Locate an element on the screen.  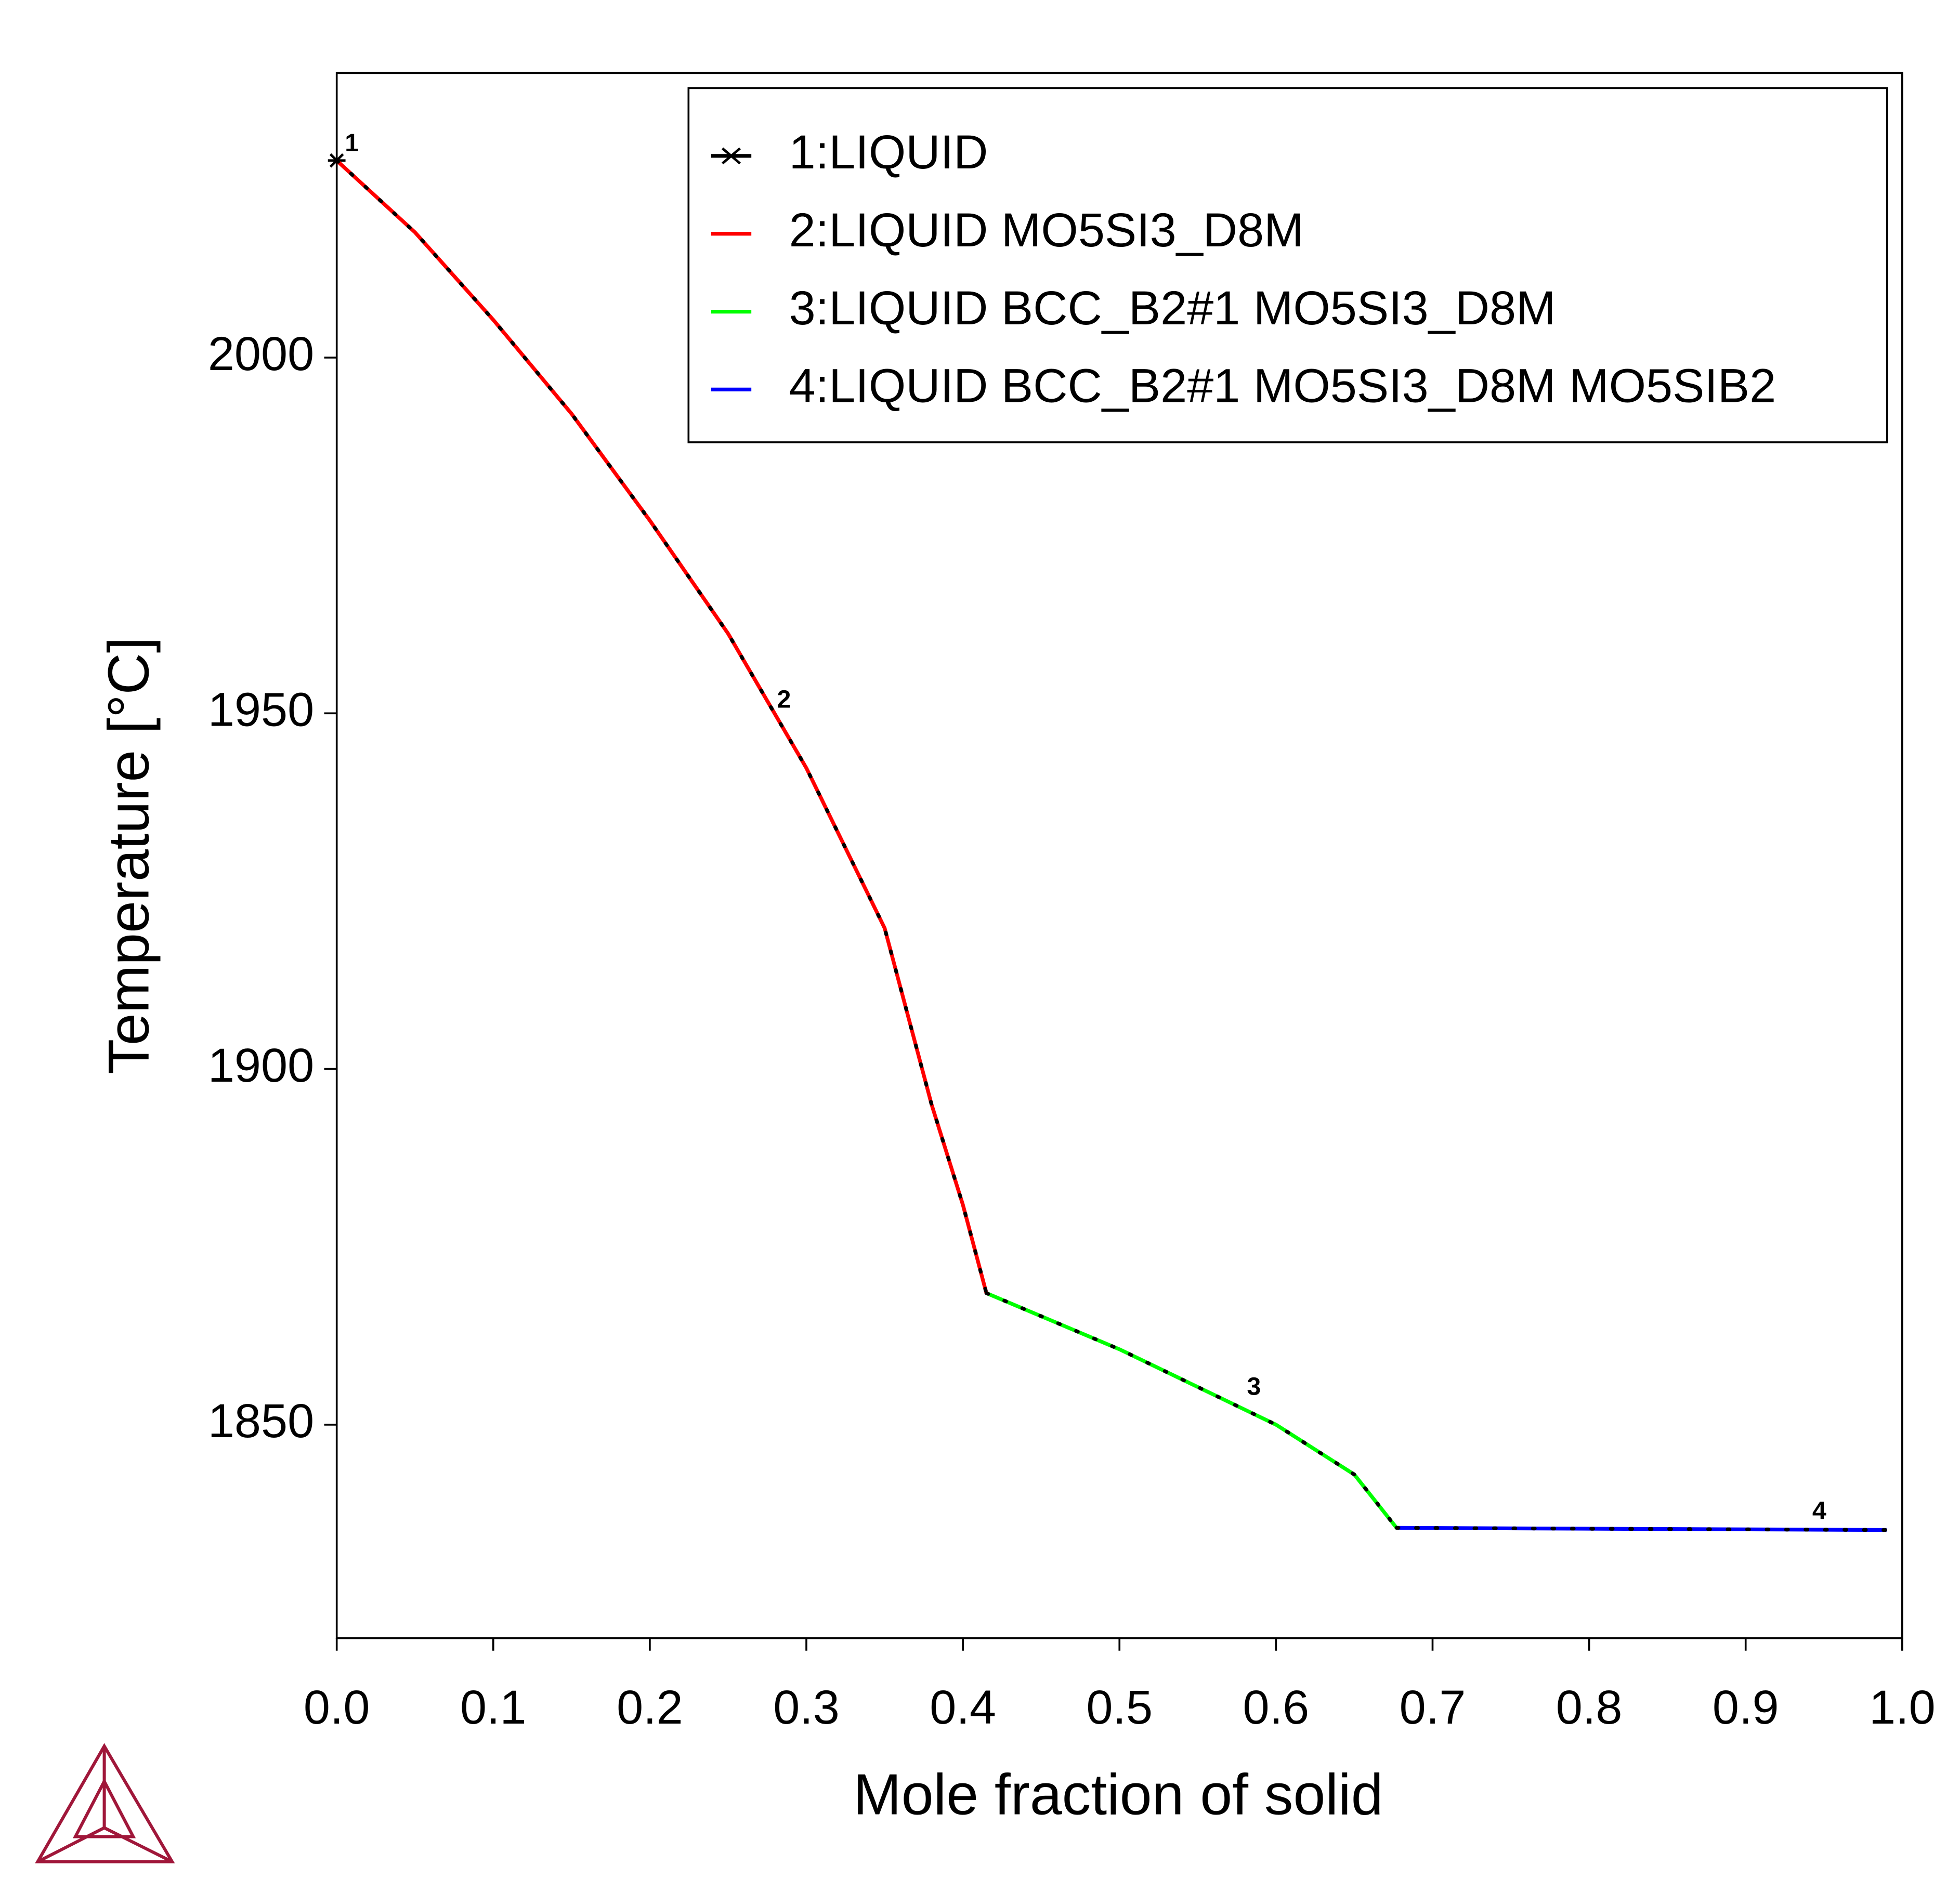
curve-label: 4 is located at coordinates (1819, 1511).